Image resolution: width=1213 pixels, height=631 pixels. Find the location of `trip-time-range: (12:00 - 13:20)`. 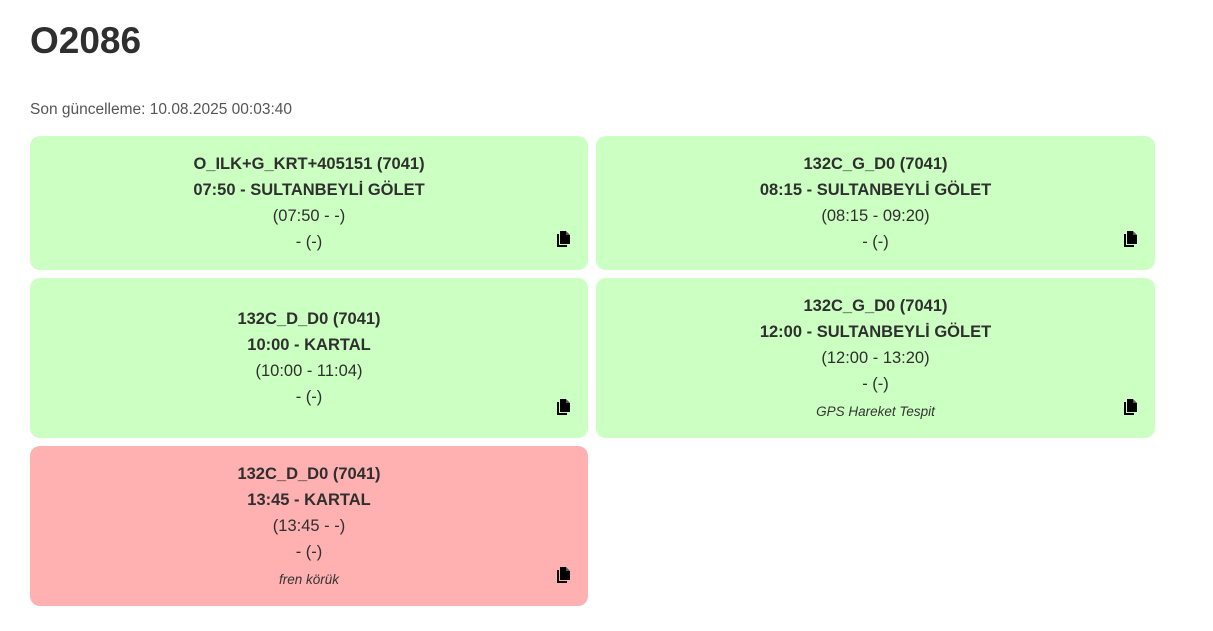

trip-time-range: (12:00 - 13:20) is located at coordinates (875, 358).